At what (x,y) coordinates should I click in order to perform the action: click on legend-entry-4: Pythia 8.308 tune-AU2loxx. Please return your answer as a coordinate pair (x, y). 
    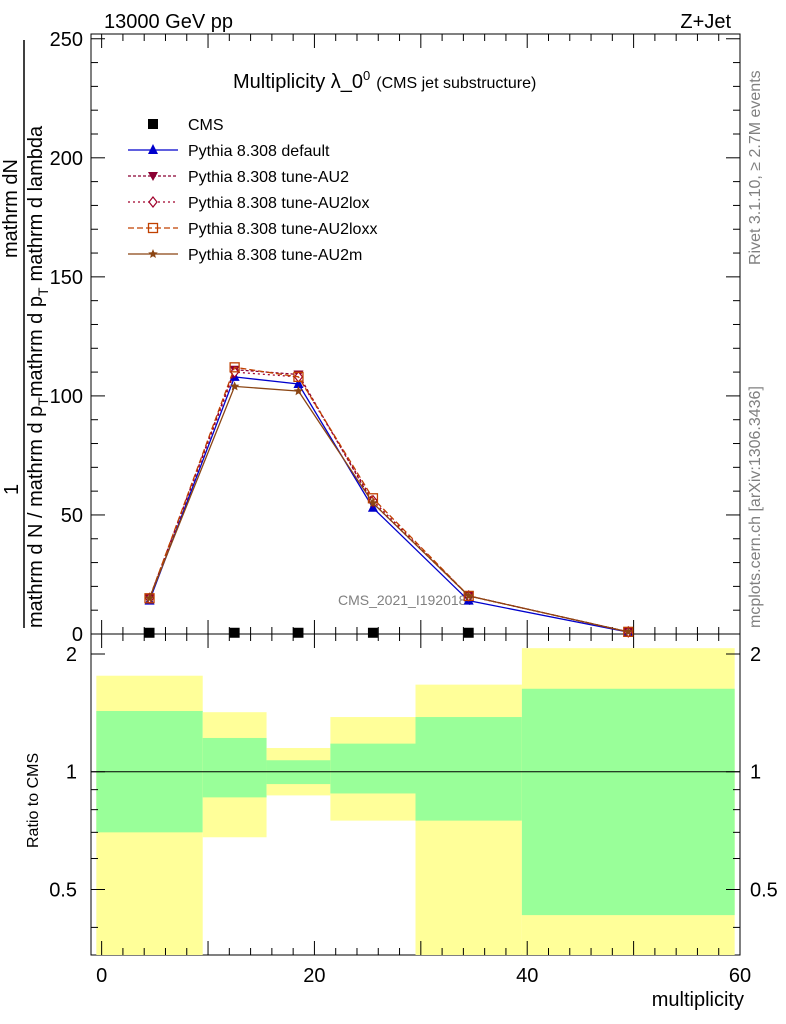
    Looking at the image, I should click on (252, 229).